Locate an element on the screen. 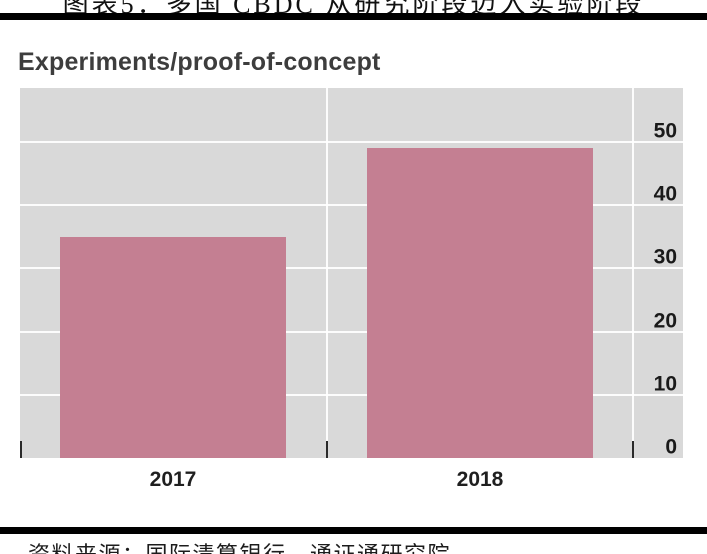  x-axis-labels: 2017 2018 is located at coordinates (351, 481).